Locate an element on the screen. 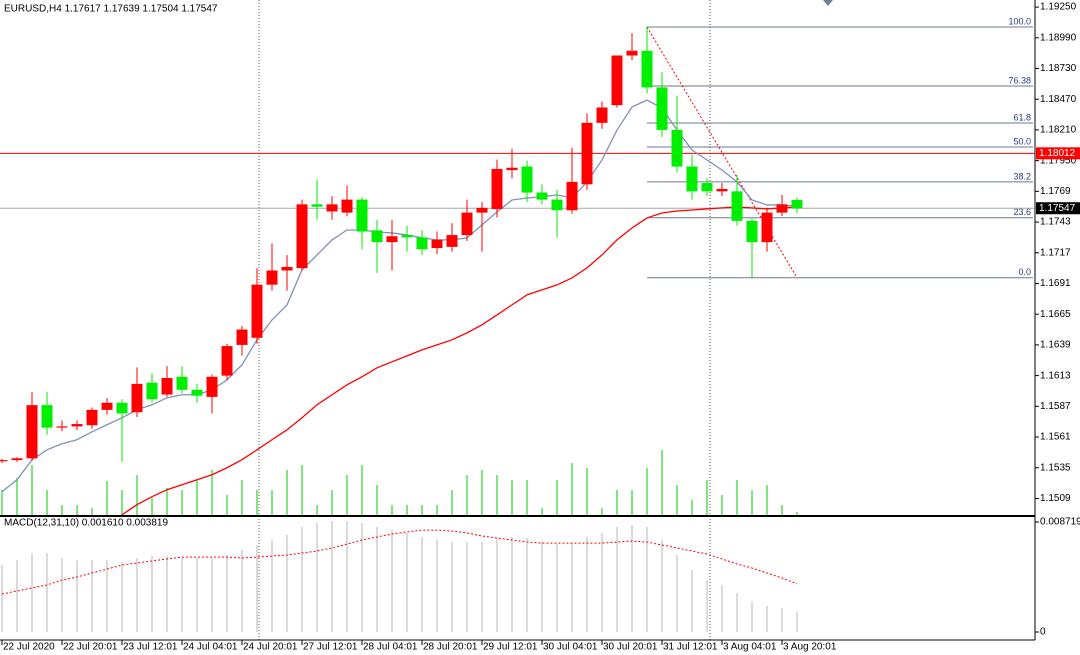 The image size is (1080, 655). fib-trendline is located at coordinates (722, 152).